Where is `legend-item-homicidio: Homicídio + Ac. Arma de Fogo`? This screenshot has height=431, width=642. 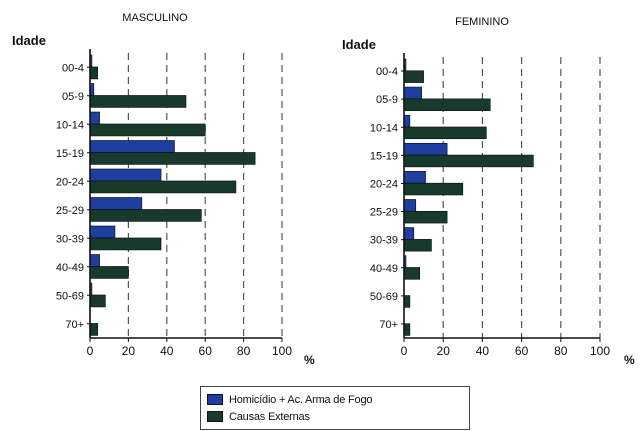
legend-item-homicidio: Homicídio + Ac. Arma de Fogo is located at coordinates (335, 399).